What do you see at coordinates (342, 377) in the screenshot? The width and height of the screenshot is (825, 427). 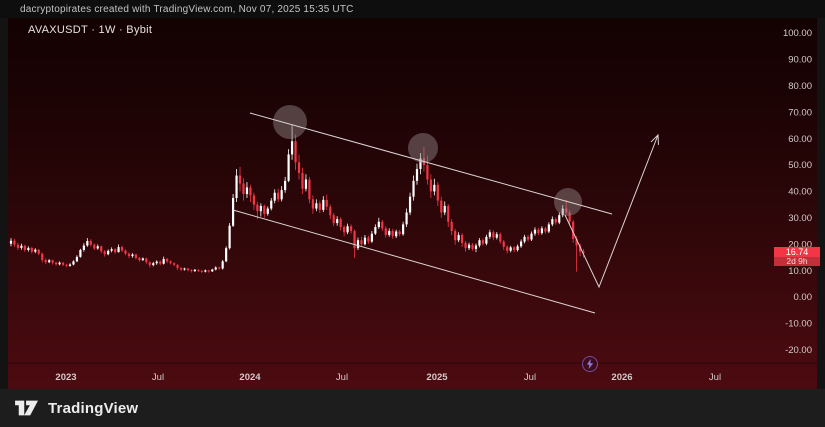 I see `time-tick-label: Jul` at bounding box center [342, 377].